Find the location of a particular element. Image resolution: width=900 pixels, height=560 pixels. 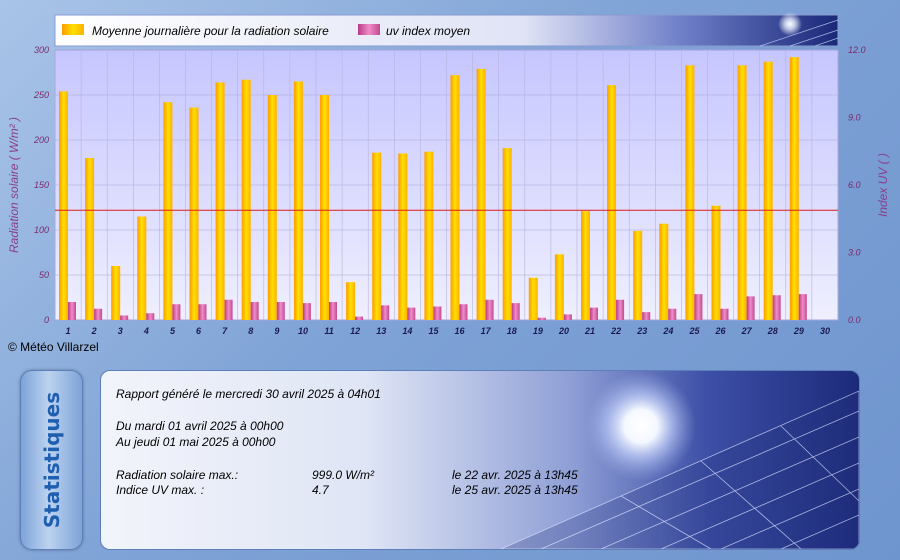

stat-date-uv: le 25 avr. 2025 à 13h45 is located at coordinates (515, 490).